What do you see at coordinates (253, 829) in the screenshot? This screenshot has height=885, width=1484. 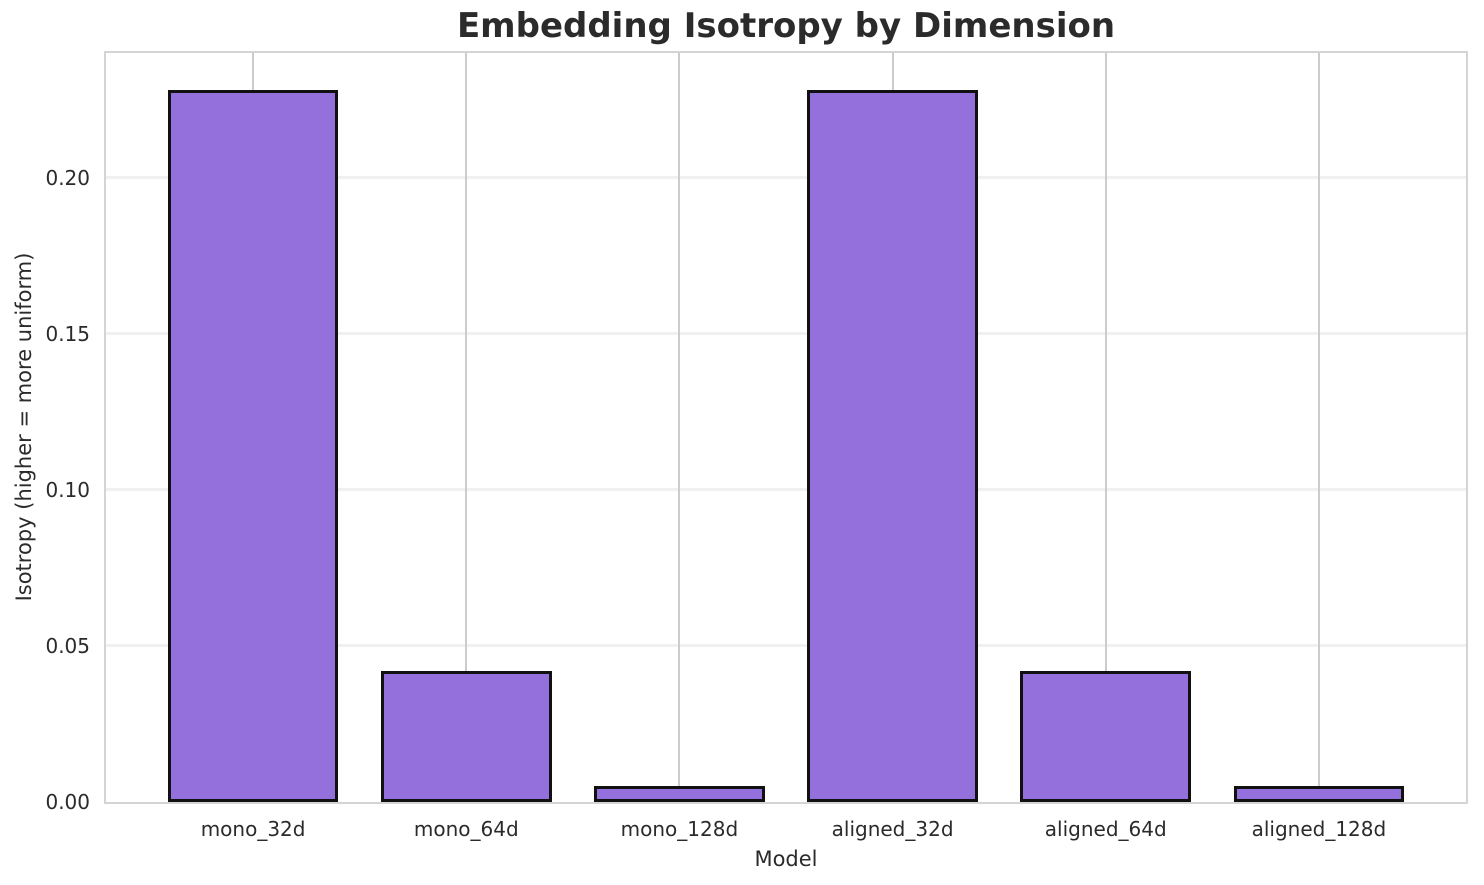 I see `x-tick-label: mono_32d` at bounding box center [253, 829].